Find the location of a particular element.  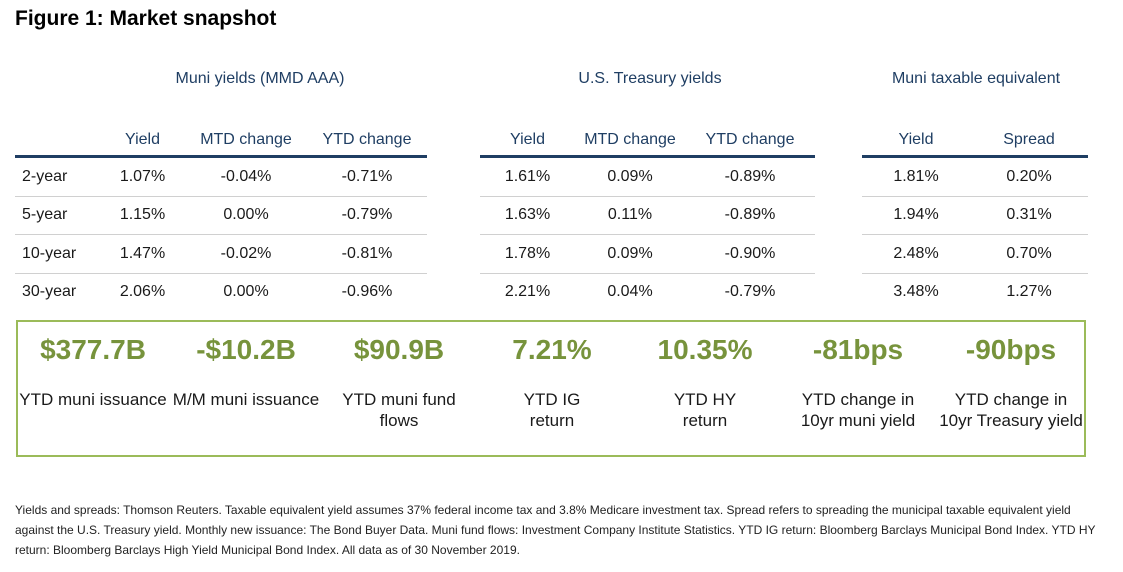

row-label: 10-year is located at coordinates (57, 254).